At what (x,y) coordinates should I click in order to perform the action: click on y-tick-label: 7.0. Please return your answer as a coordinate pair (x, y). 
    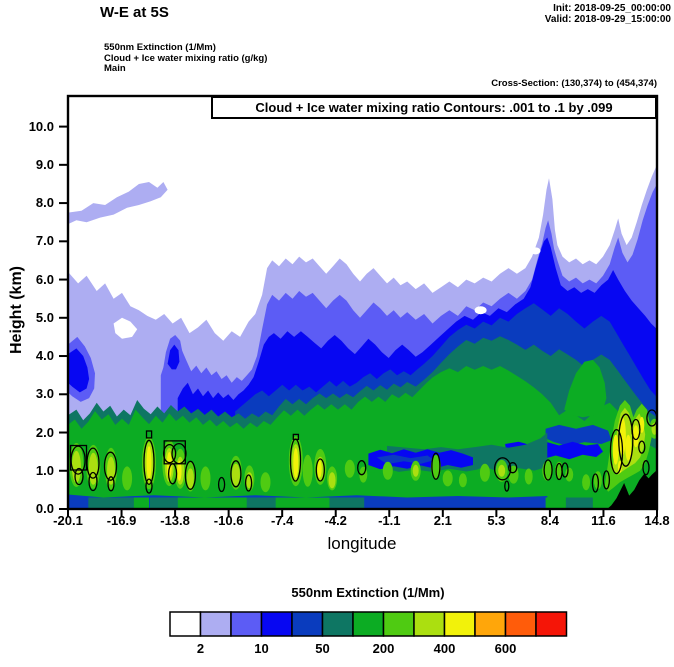
    Looking at the image, I should click on (44, 241).